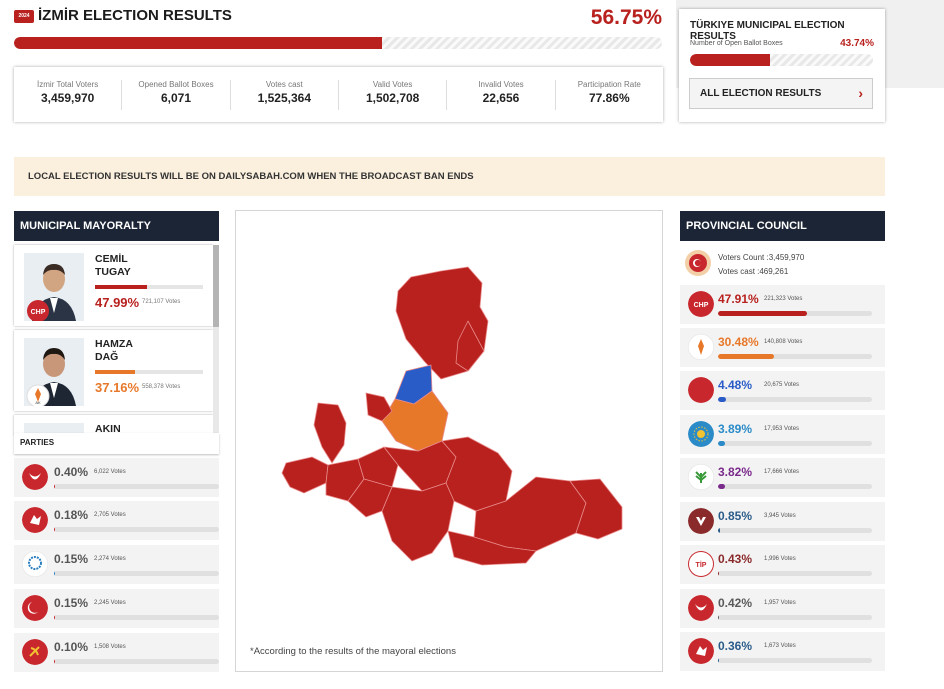  What do you see at coordinates (782, 390) in the screenshot?
I see `council-row: 4.48% 20,675 Votes` at bounding box center [782, 390].